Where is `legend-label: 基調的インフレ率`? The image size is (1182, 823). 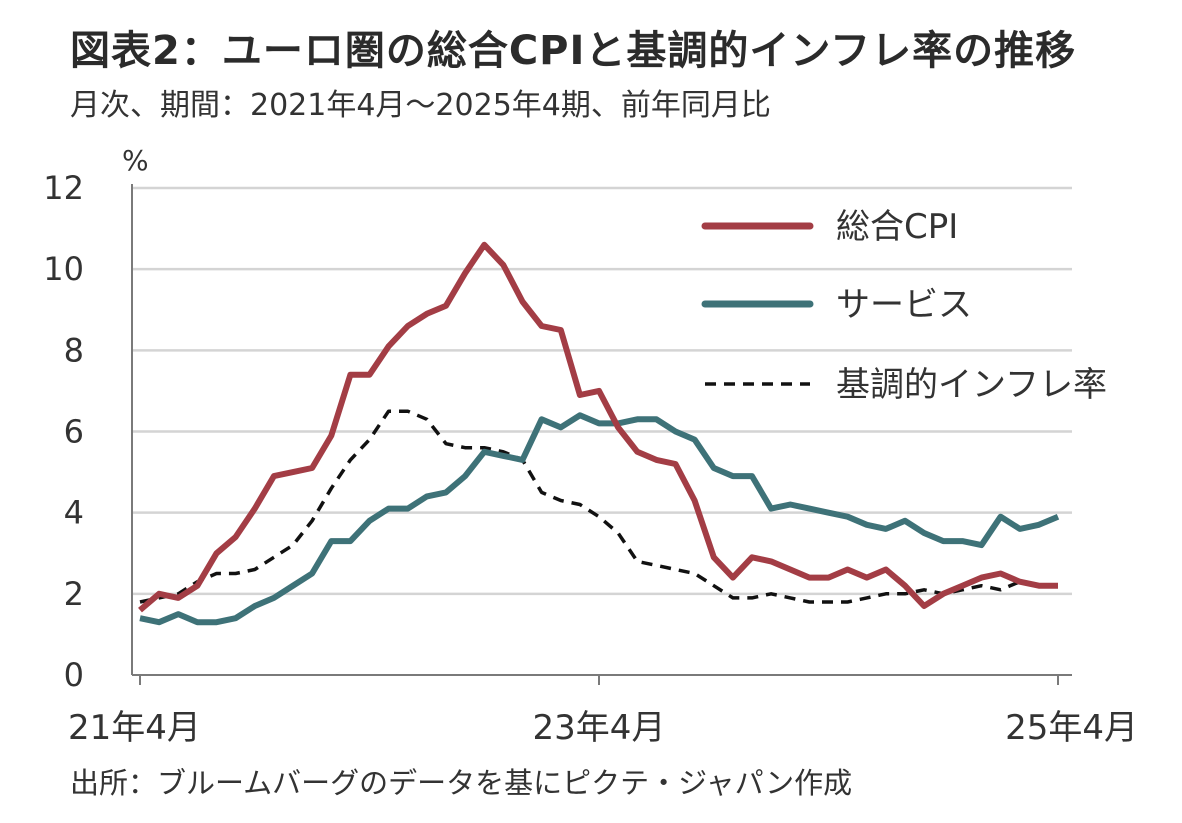
legend-label: 基調的インフレ率 is located at coordinates (971, 385).